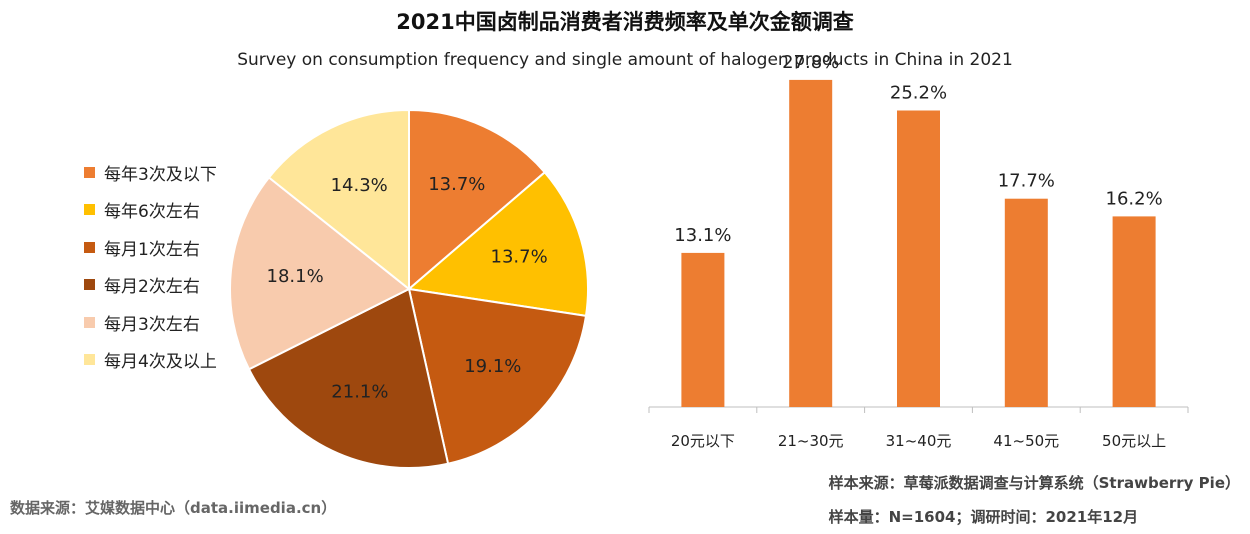 This screenshot has width=1250, height=534. Describe the element at coordinates (918, 93) in the screenshot. I see `bar-value-label: 25.2%` at that location.